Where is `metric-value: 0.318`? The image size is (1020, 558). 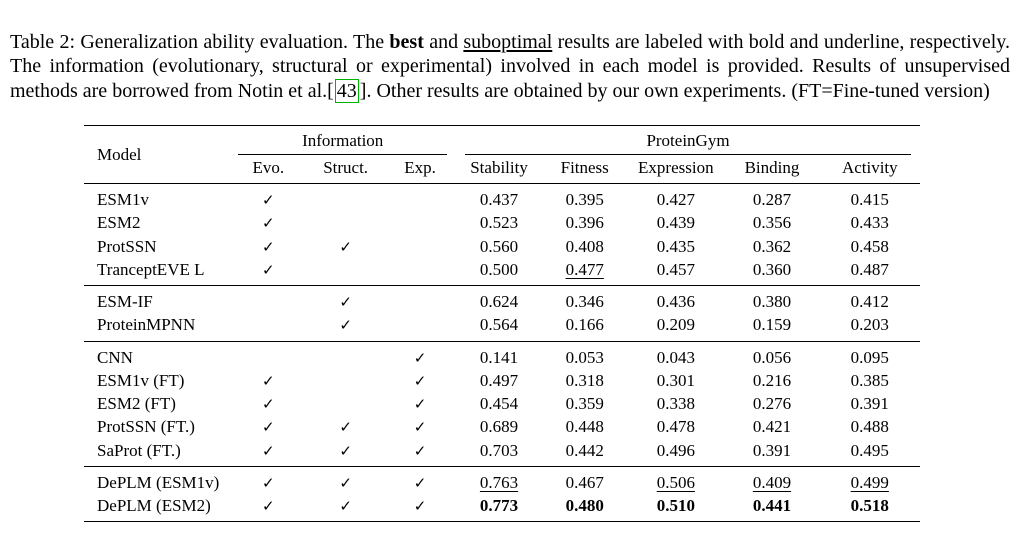
metric-value: 0.318 is located at coordinates (584, 380).